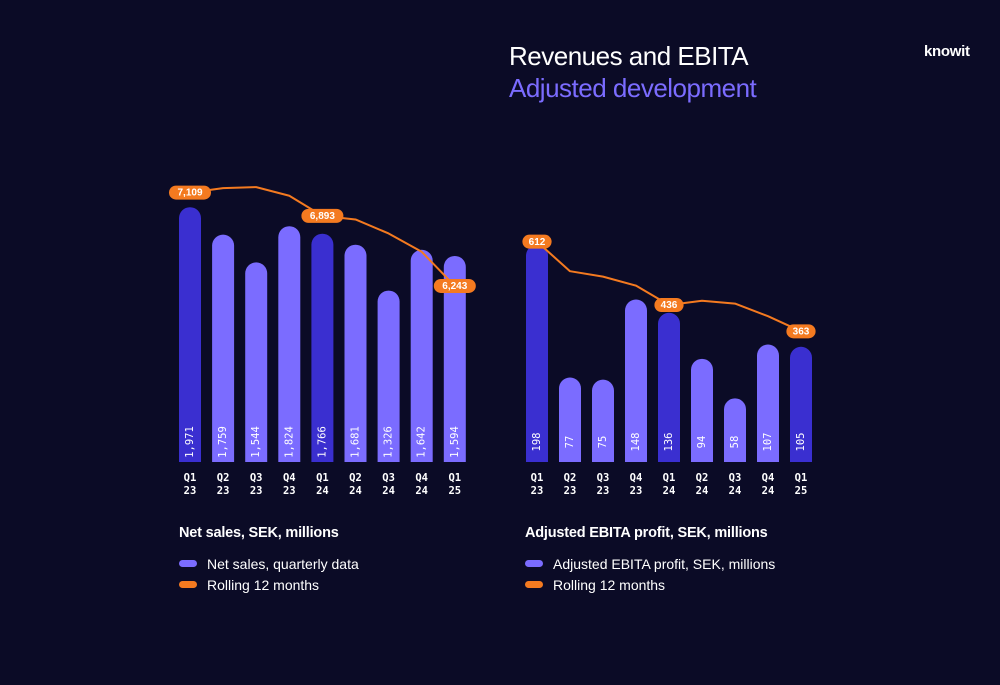 The width and height of the screenshot is (1000, 685). I want to click on bar-value-label-ebita-5: 136, so click(669, 442).